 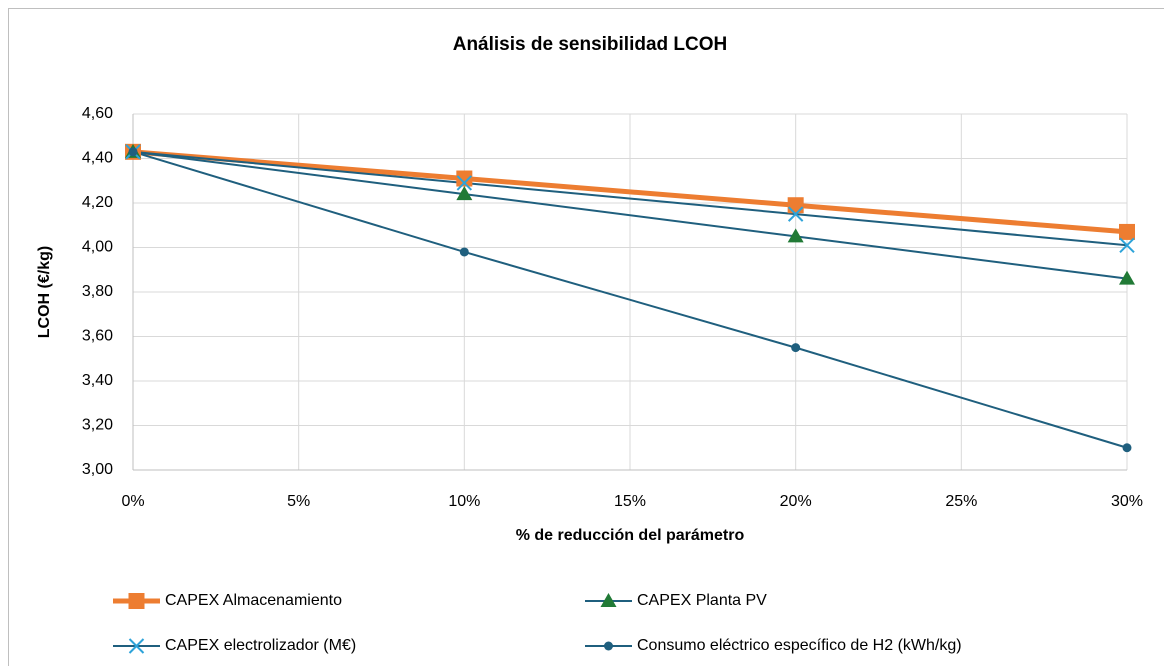 I want to click on x-tick-label: 25%, so click(x=961, y=501).